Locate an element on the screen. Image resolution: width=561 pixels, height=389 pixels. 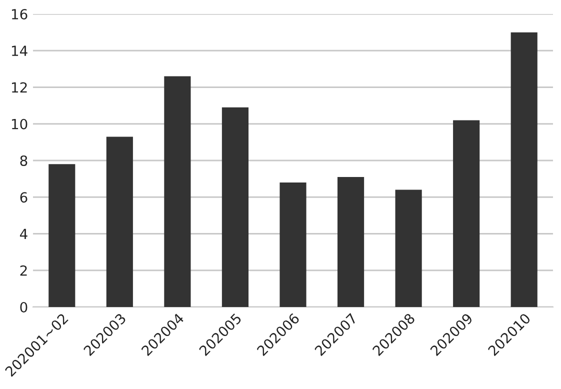
y-tick-label: 4 is located at coordinates (24, 234).